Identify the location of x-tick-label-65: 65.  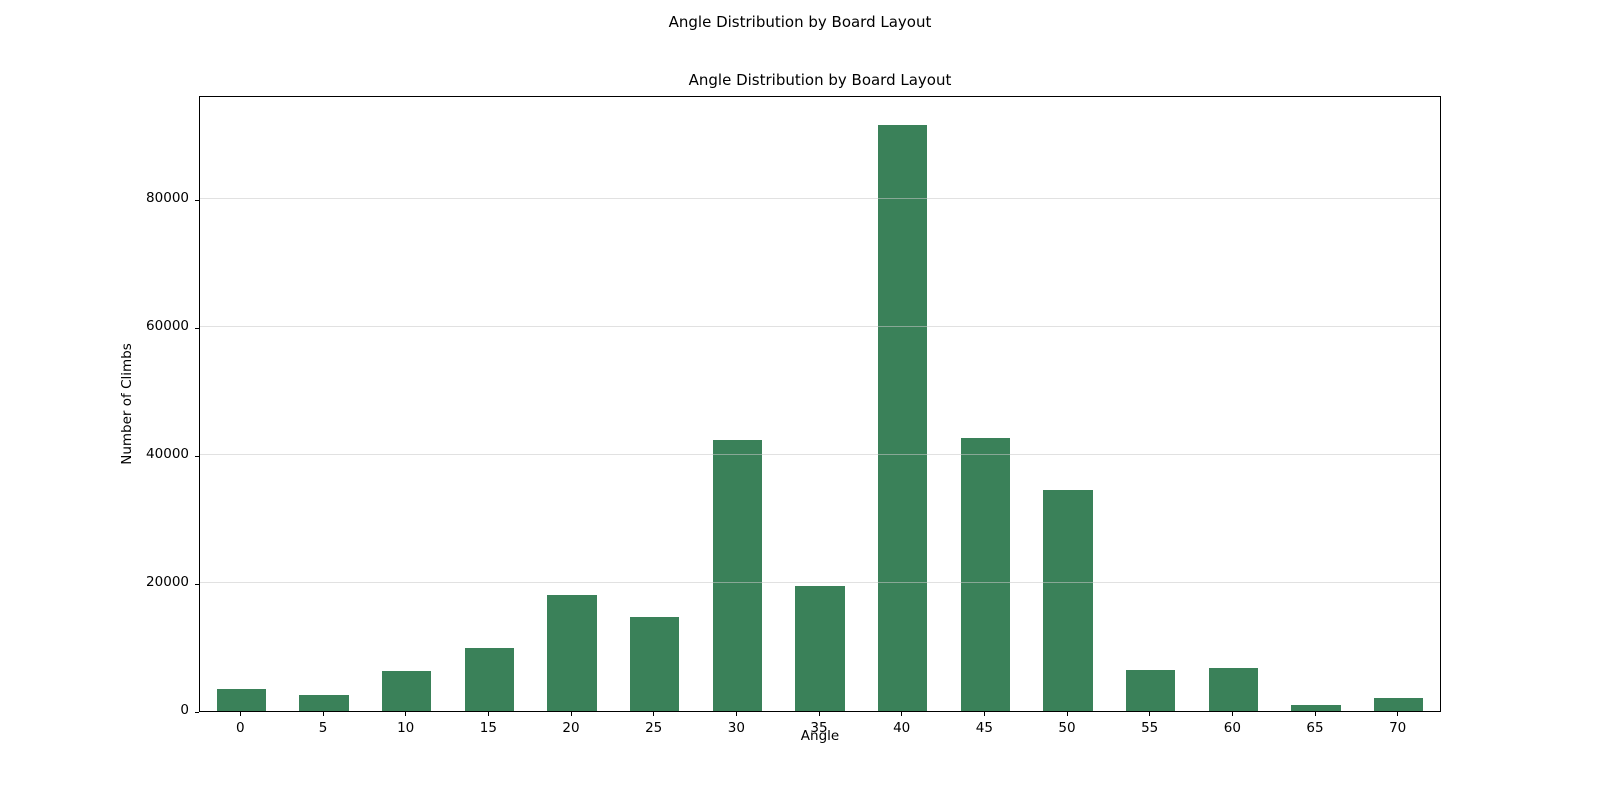
(1315, 728).